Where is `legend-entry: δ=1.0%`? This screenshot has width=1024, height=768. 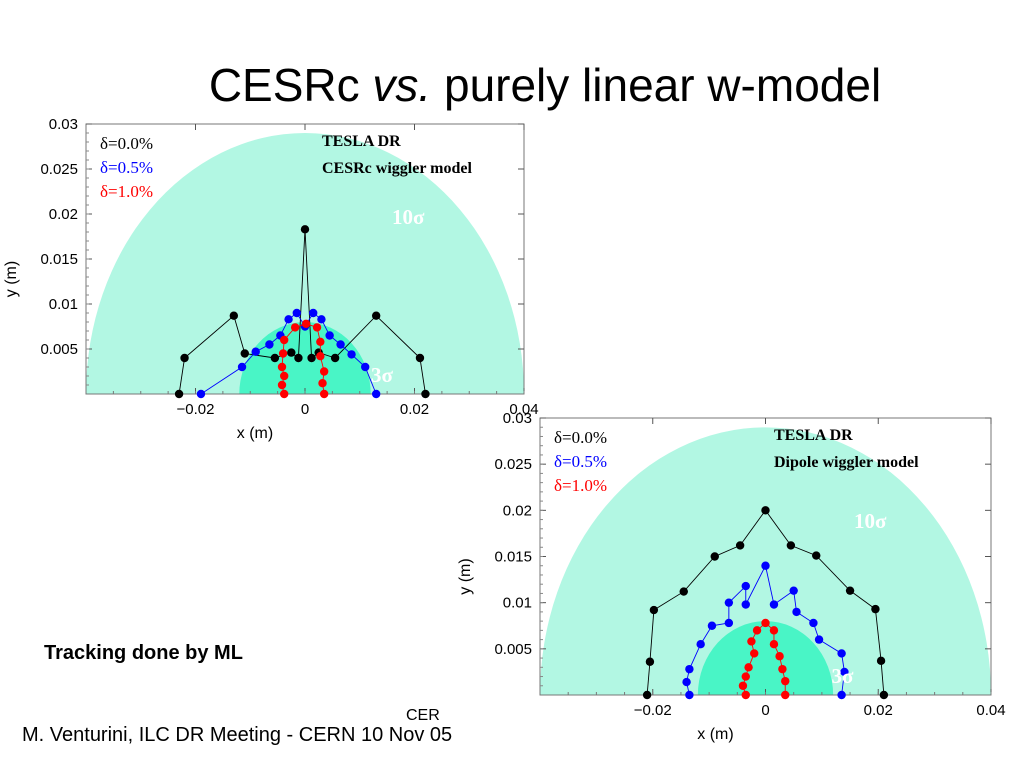 legend-entry: δ=1.0% is located at coordinates (580, 485).